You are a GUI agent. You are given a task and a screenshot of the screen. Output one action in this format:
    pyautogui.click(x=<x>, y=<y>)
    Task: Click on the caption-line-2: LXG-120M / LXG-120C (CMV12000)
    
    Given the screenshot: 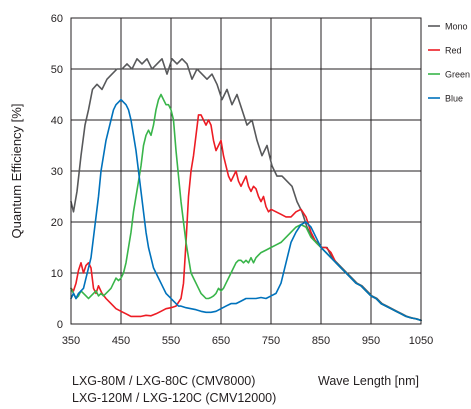 What is the action you would take?
    pyautogui.click(x=174, y=398)
    